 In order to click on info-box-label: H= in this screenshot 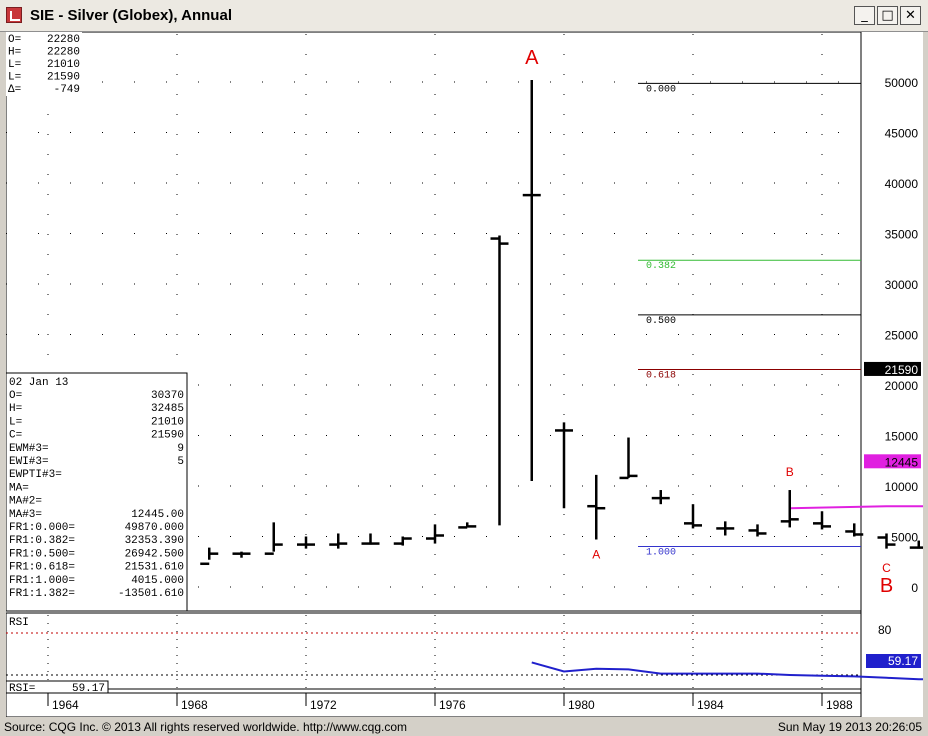, I will do `click(15, 409)`.